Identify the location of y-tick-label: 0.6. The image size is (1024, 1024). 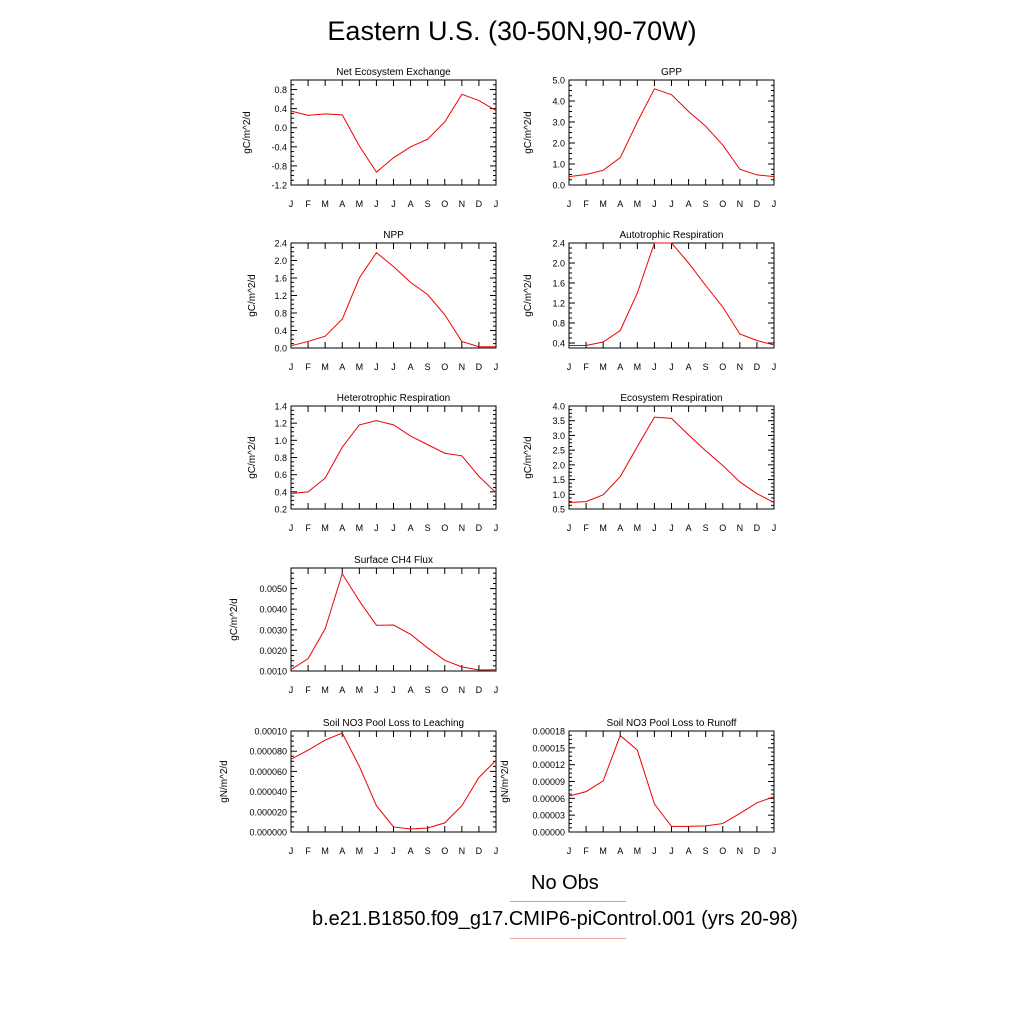
(280, 475).